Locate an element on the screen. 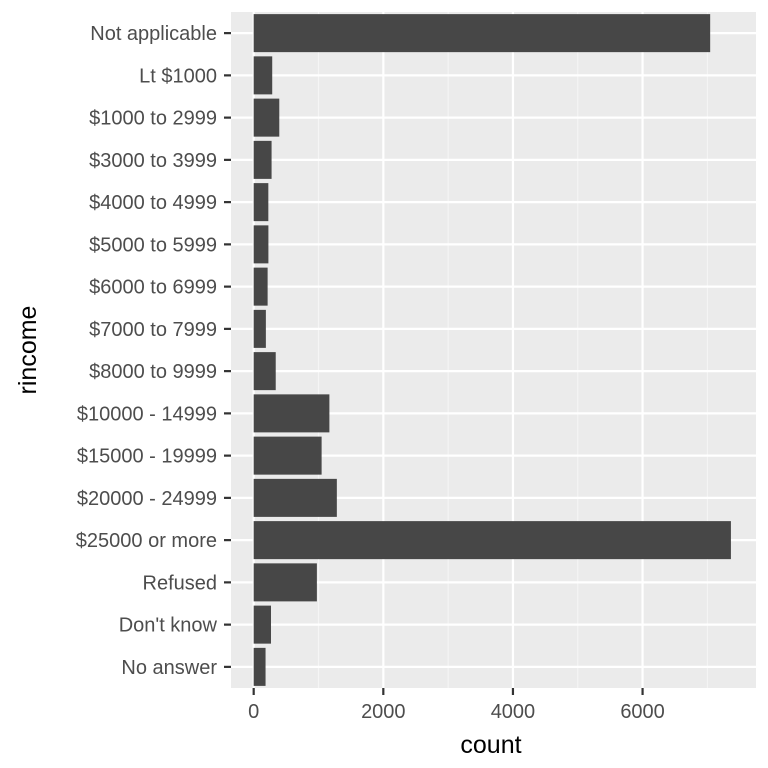 The image size is (768, 768). y-tick-label-9: $10000 - 14999 is located at coordinates (147, 414).